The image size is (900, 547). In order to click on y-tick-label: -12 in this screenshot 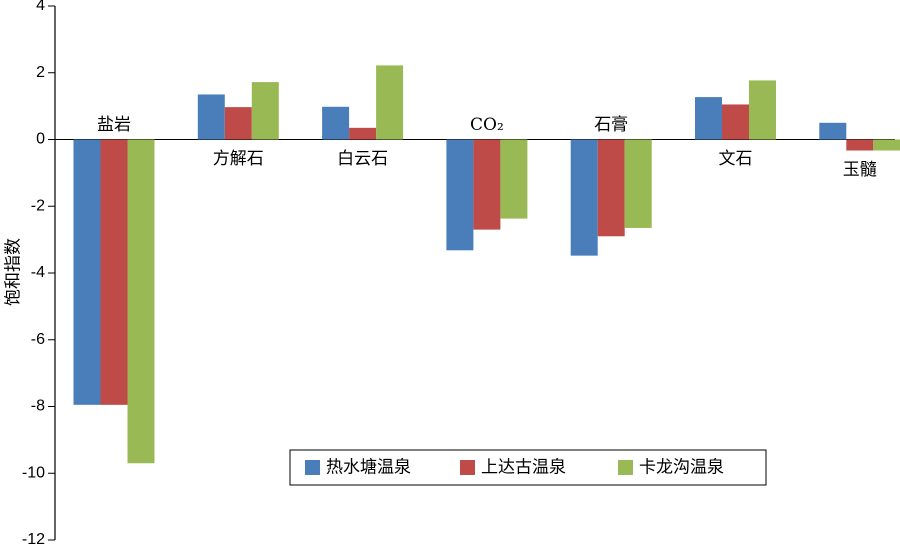, I will do `click(33, 539)`.